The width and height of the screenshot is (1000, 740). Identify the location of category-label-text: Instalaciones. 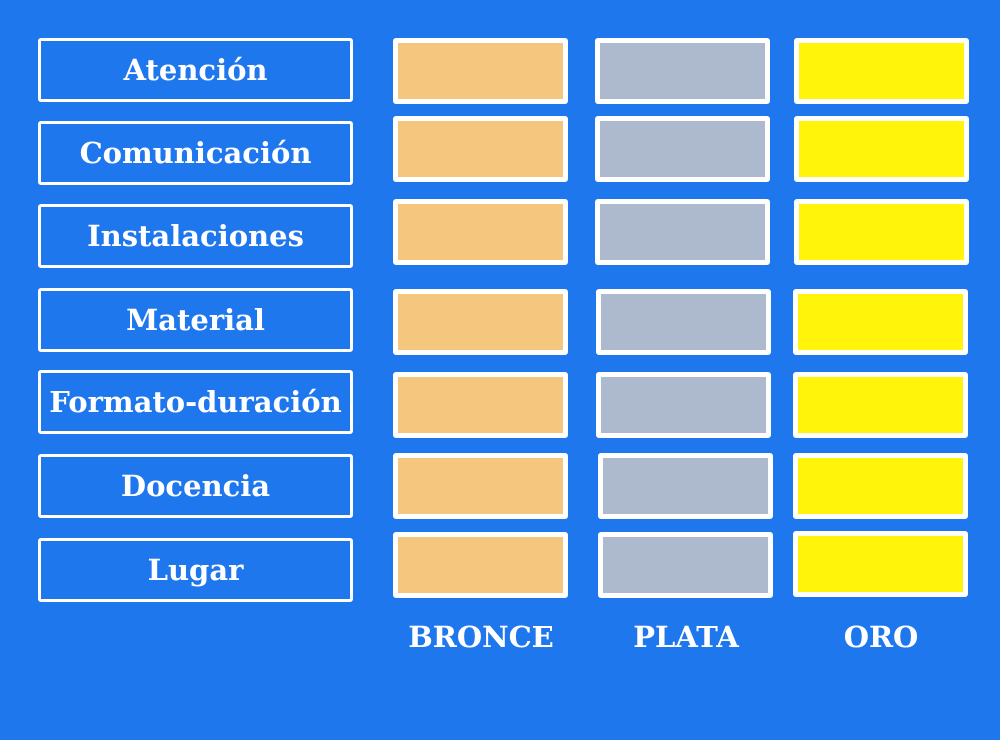
(195, 236).